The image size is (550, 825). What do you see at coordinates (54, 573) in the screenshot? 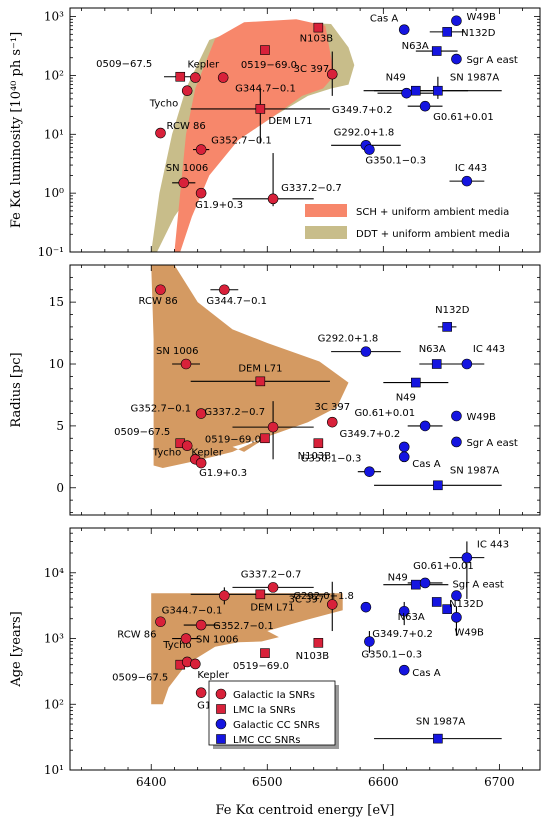
I see `y-tick-label: 10⁴` at bounding box center [54, 573].